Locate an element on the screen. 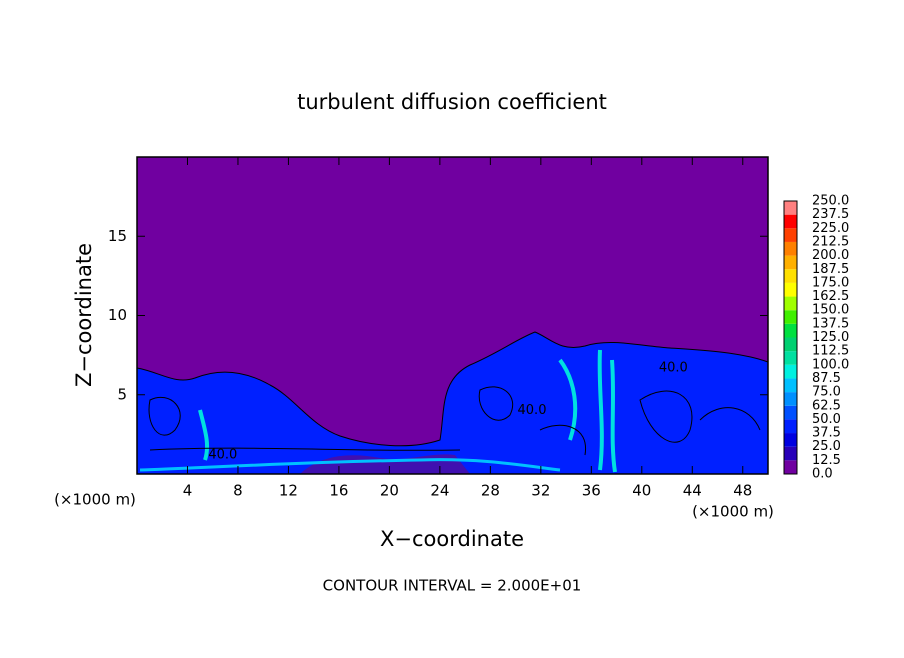 The width and height of the screenshot is (904, 658). x-tick-label: 36 is located at coordinates (591, 491).